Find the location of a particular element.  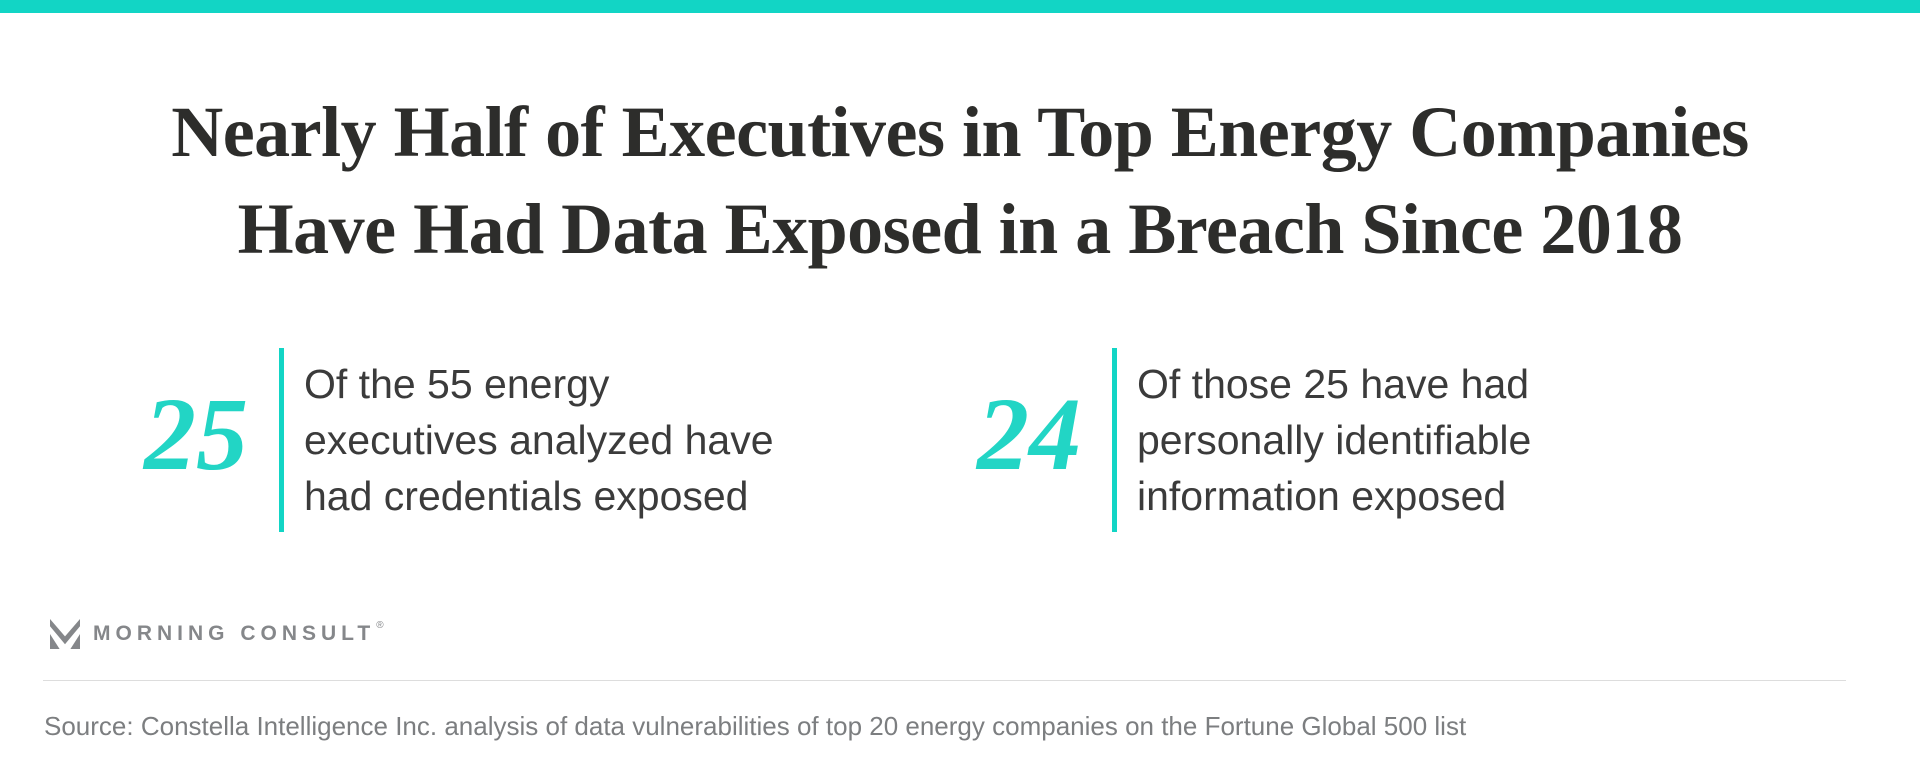

morning-consult-logo: MORNING CONSULT ® is located at coordinates (217, 634).